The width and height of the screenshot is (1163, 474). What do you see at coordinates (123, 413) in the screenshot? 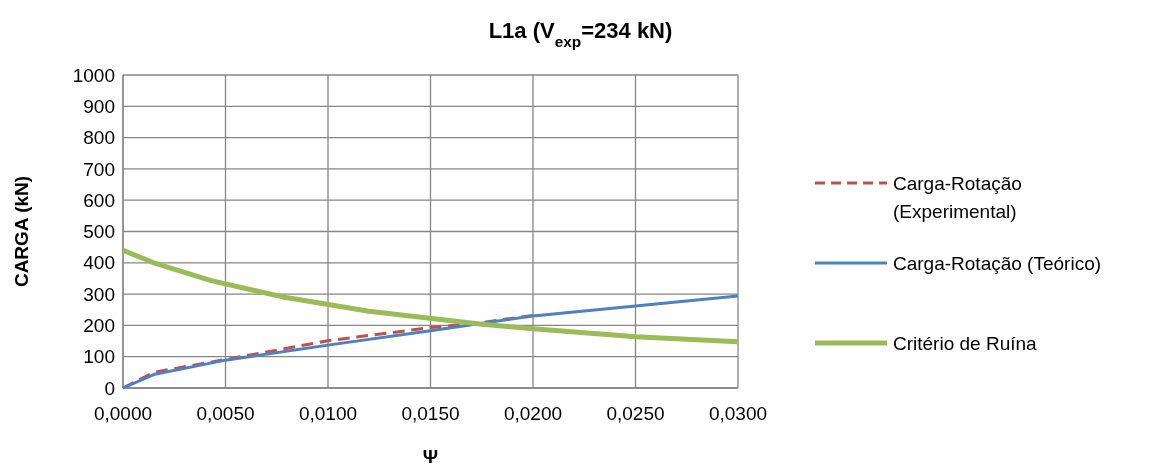
I see `x-tick-label: 0,0000` at bounding box center [123, 413].